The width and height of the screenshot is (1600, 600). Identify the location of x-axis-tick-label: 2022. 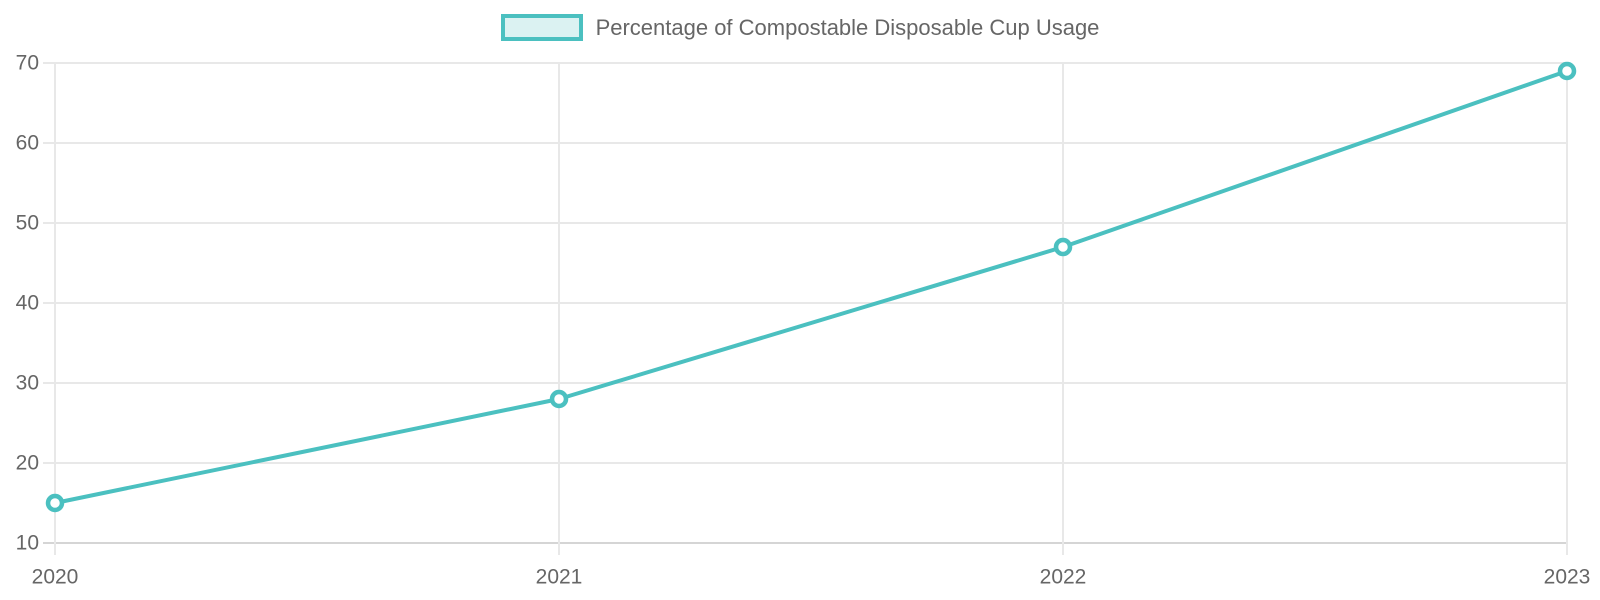
(1063, 577).